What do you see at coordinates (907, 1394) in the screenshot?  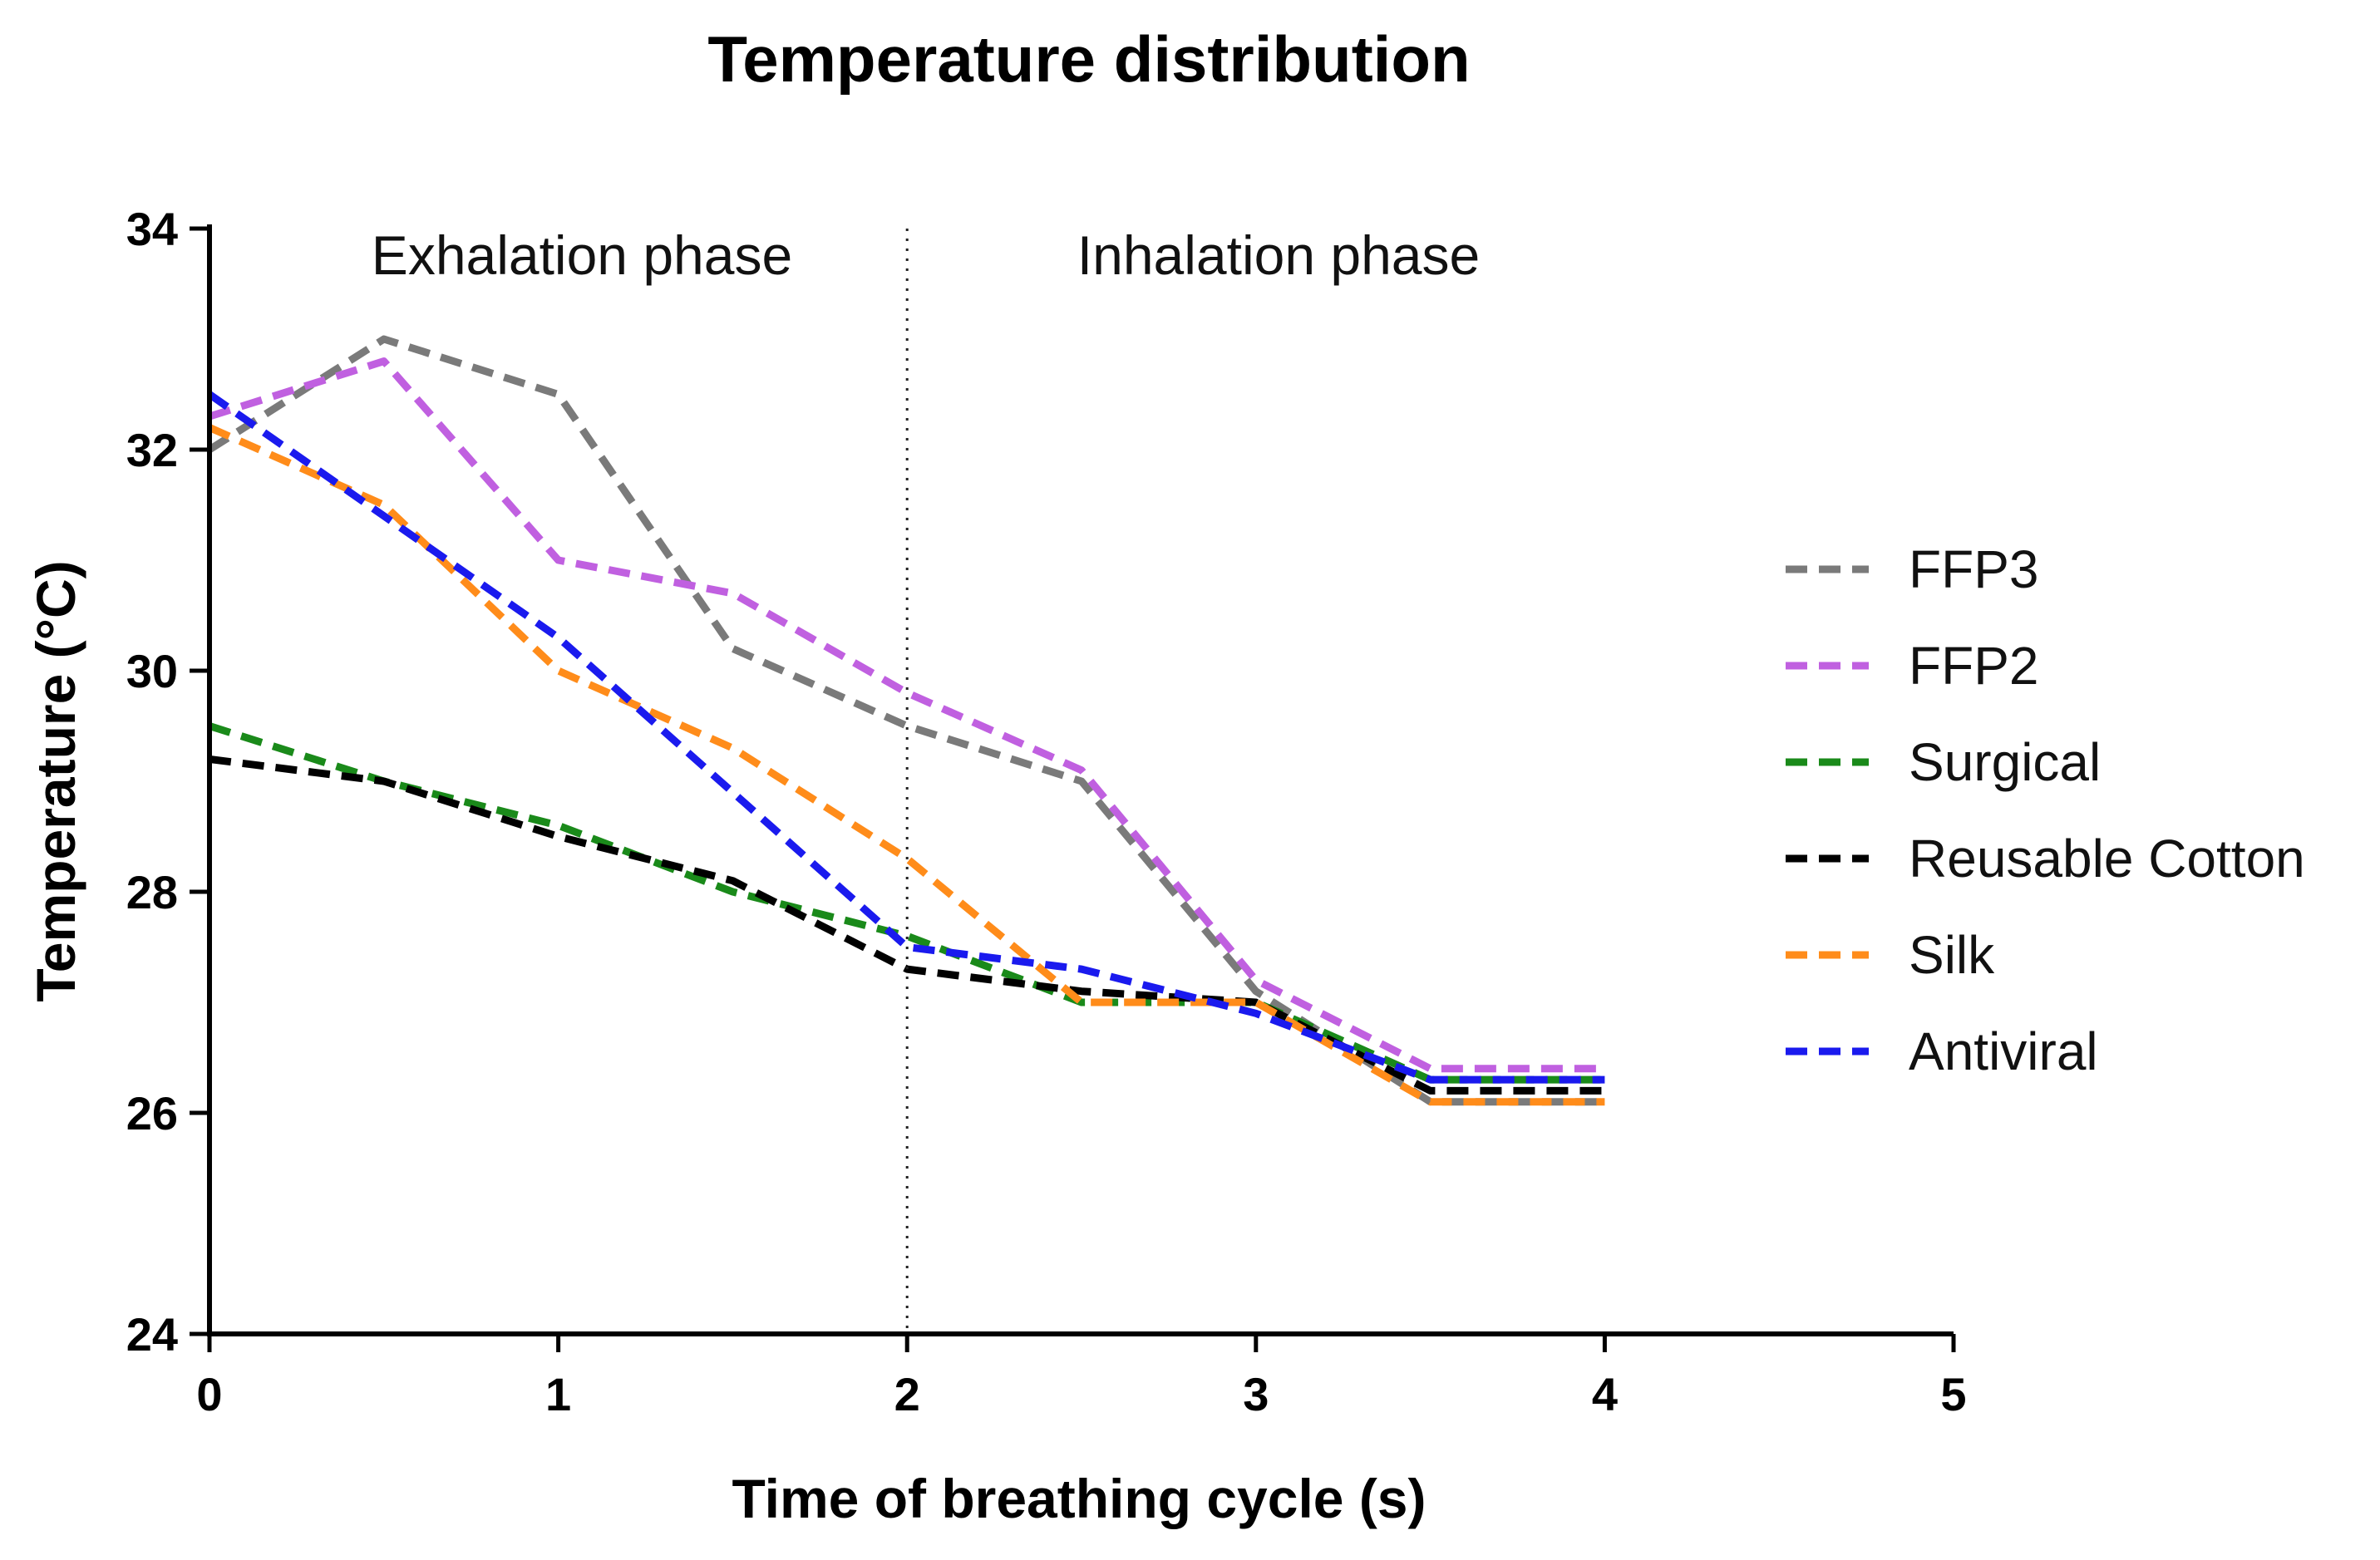 I see `x-tick-label: 2` at bounding box center [907, 1394].